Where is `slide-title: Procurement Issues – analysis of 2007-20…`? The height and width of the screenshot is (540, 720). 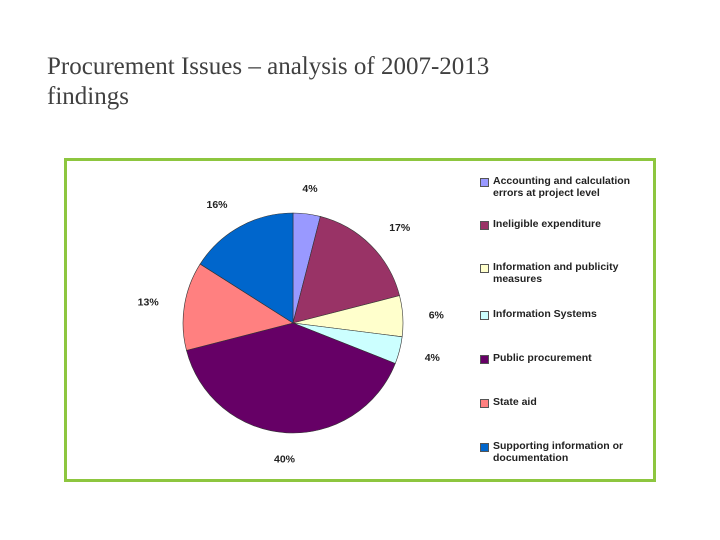 slide-title: Procurement Issues – analysis of 2007-20… is located at coordinates (268, 81).